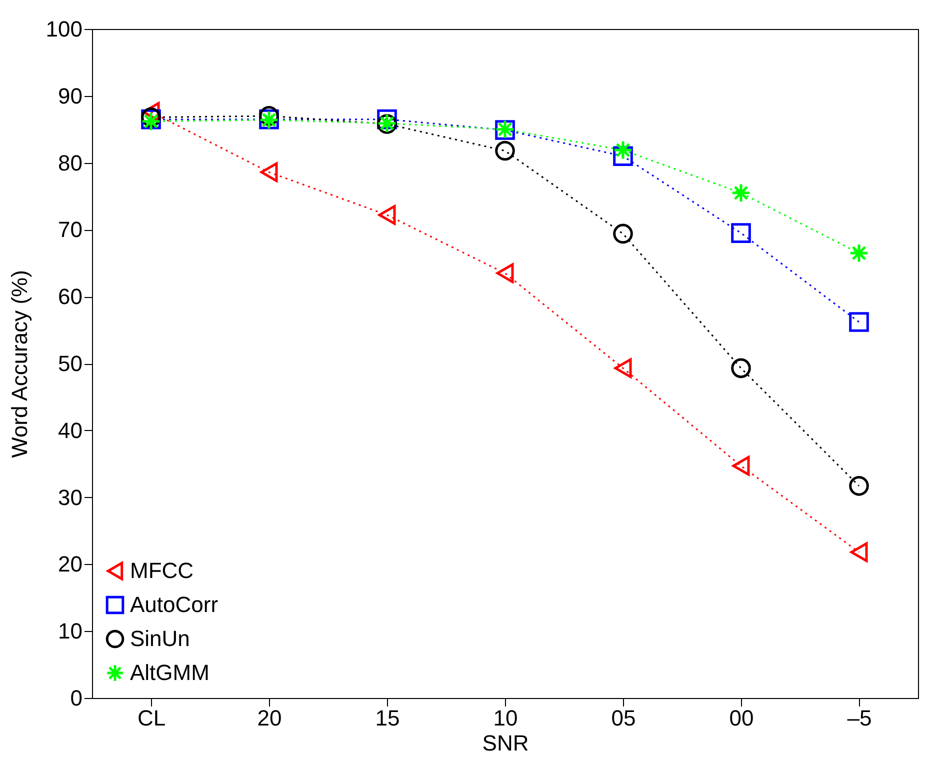 This screenshot has height=760, width=948. I want to click on y-tick-label: 80, so click(70, 163).